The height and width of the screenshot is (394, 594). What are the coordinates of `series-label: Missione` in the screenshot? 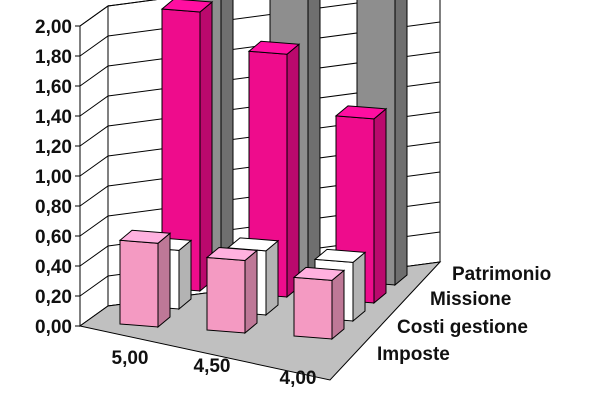 It's located at (470, 299).